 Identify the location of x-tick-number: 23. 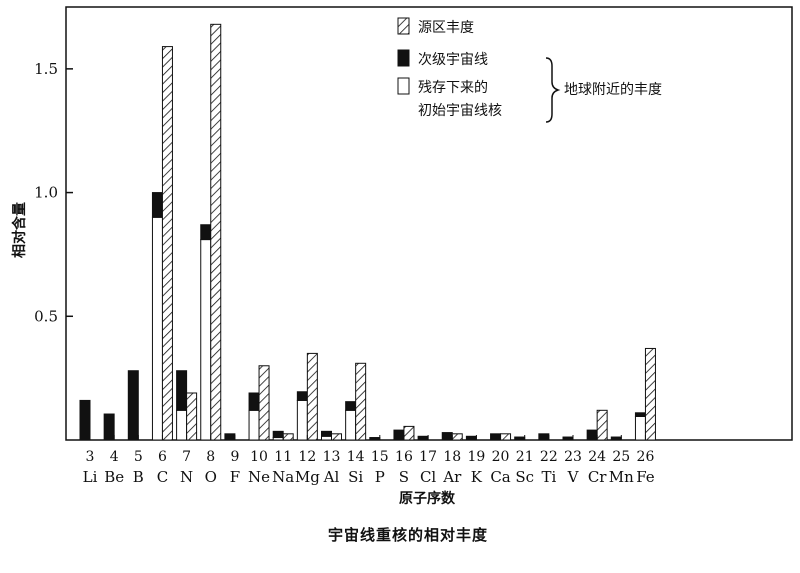
(573, 457).